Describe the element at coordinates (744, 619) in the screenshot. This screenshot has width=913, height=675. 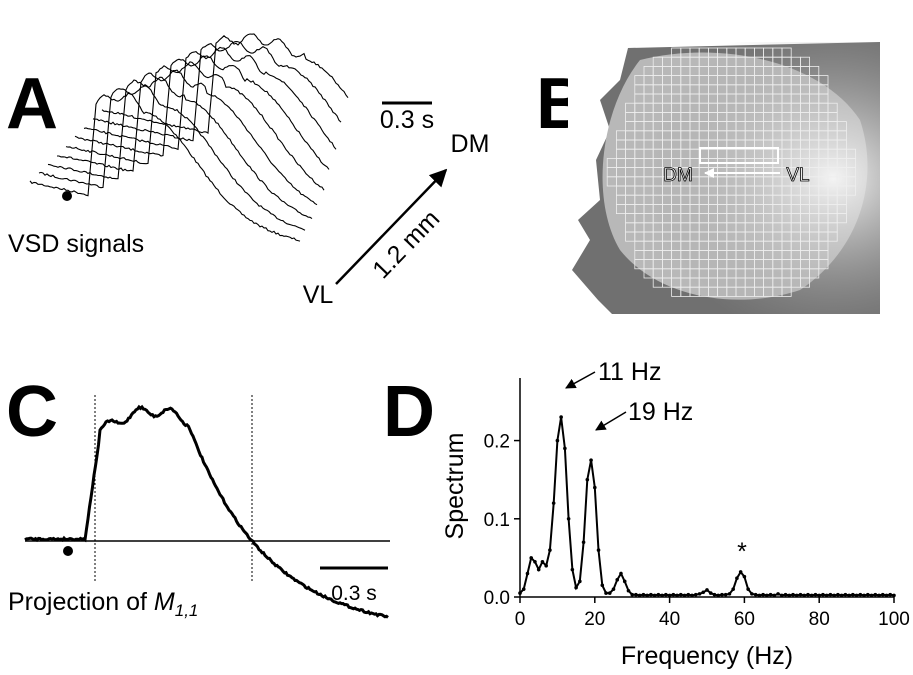
I see `x-tick-label: 60` at that location.